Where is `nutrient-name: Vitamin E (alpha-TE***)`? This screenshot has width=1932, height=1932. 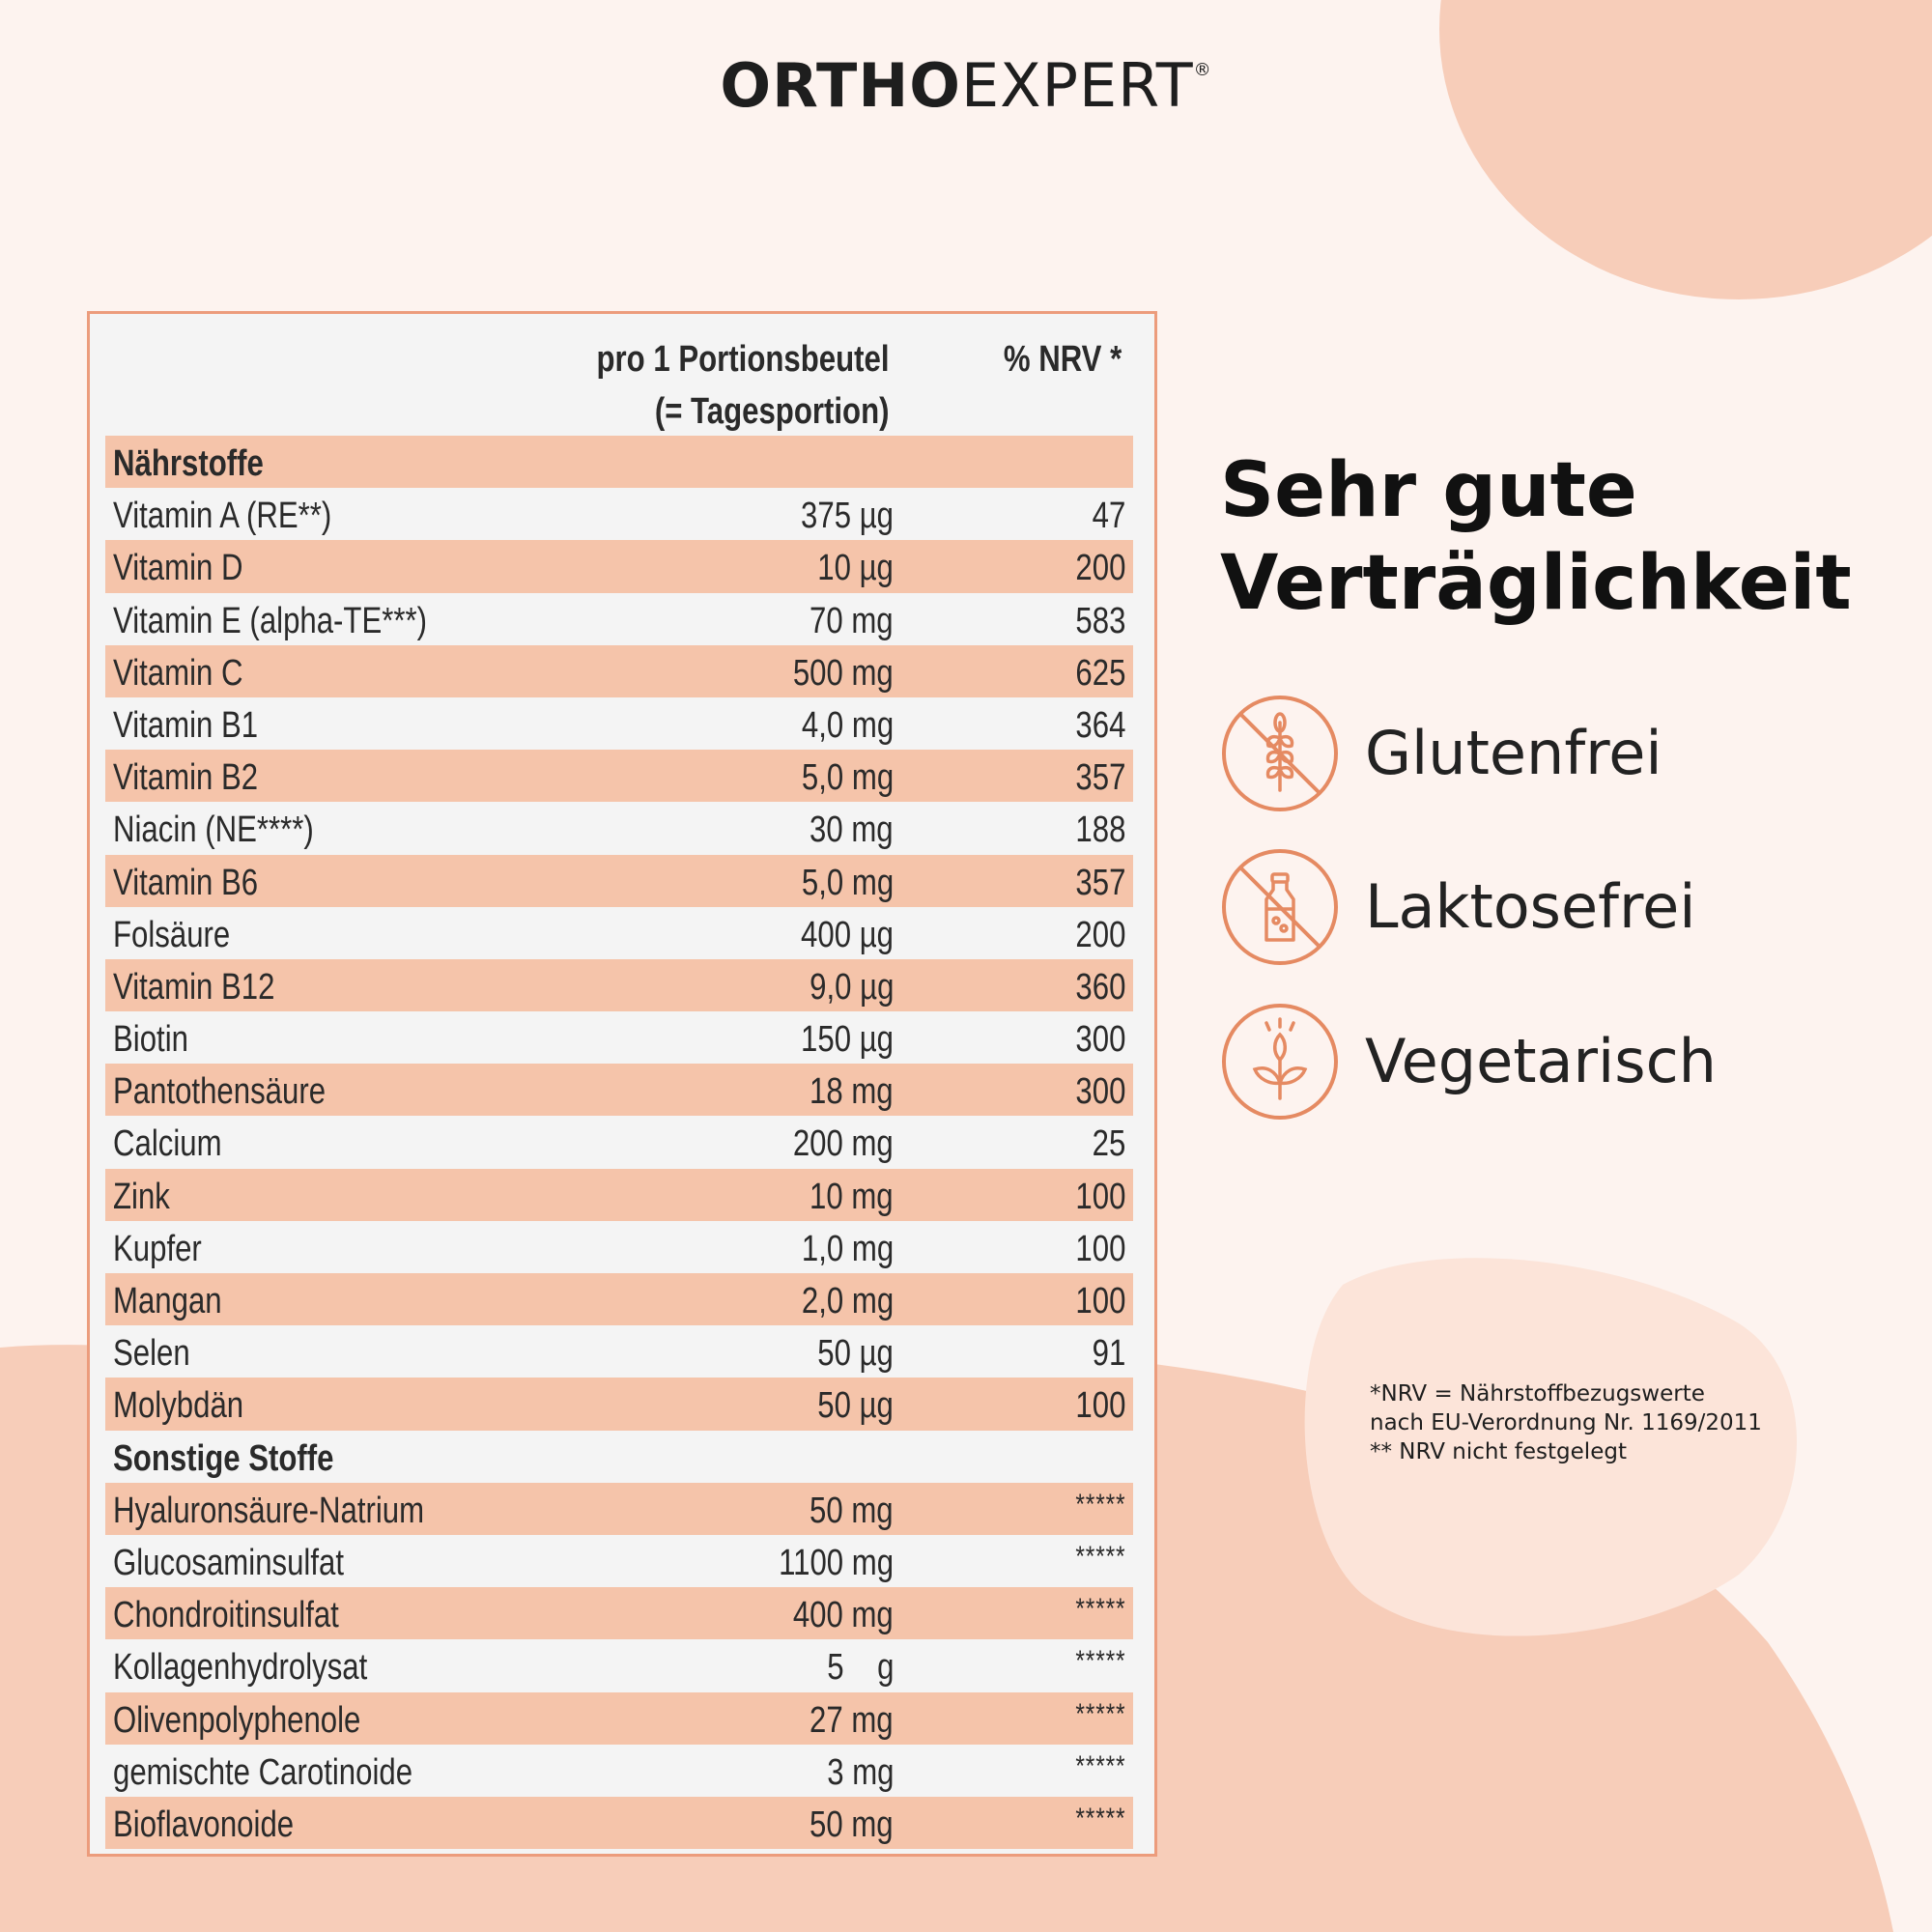 nutrient-name: Vitamin E (alpha-TE***) is located at coordinates (270, 620).